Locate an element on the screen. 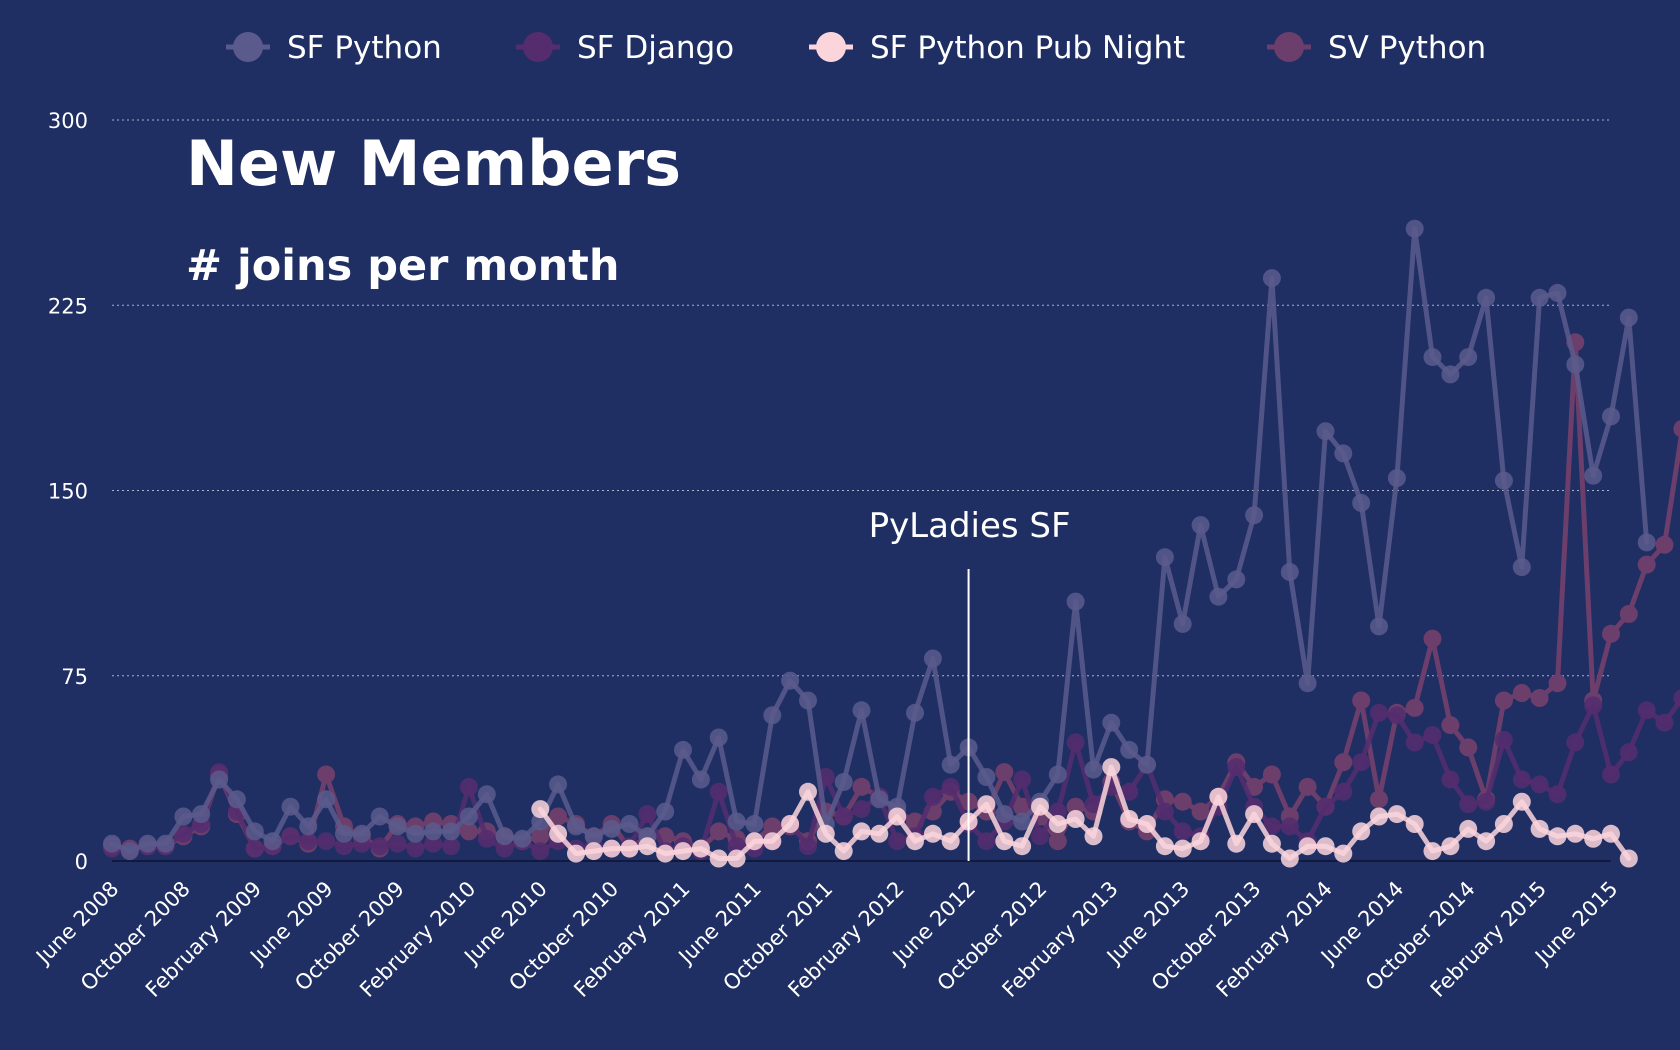  legend-item-1: SF Django is located at coordinates (625, 48).